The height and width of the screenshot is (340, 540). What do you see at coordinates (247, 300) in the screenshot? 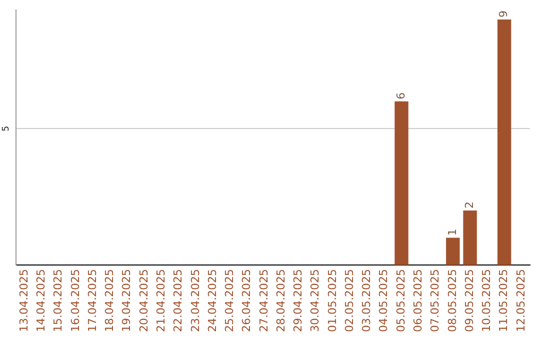
I see `x-tick-label: 26.04.2025` at bounding box center [247, 300].